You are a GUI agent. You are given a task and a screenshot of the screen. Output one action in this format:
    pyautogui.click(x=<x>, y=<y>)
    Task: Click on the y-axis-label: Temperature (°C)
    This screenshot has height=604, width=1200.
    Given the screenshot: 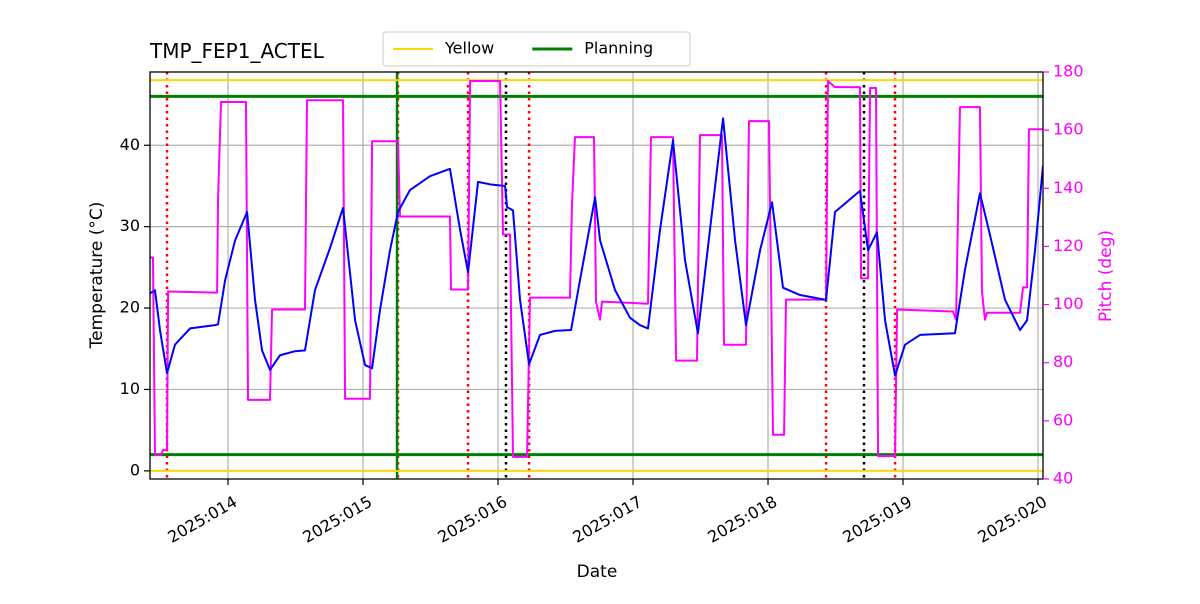 What is the action you would take?
    pyautogui.click(x=97, y=276)
    